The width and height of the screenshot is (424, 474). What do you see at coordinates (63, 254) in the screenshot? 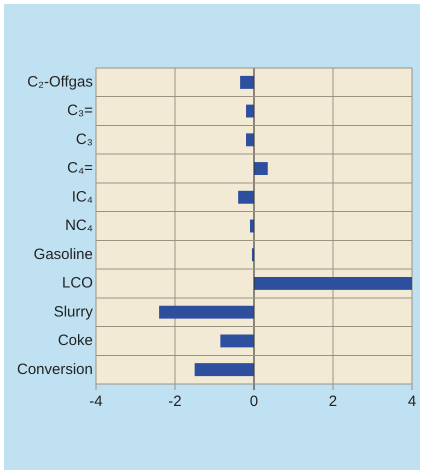
I see `y-tick-label: Gasoline` at bounding box center [63, 254].